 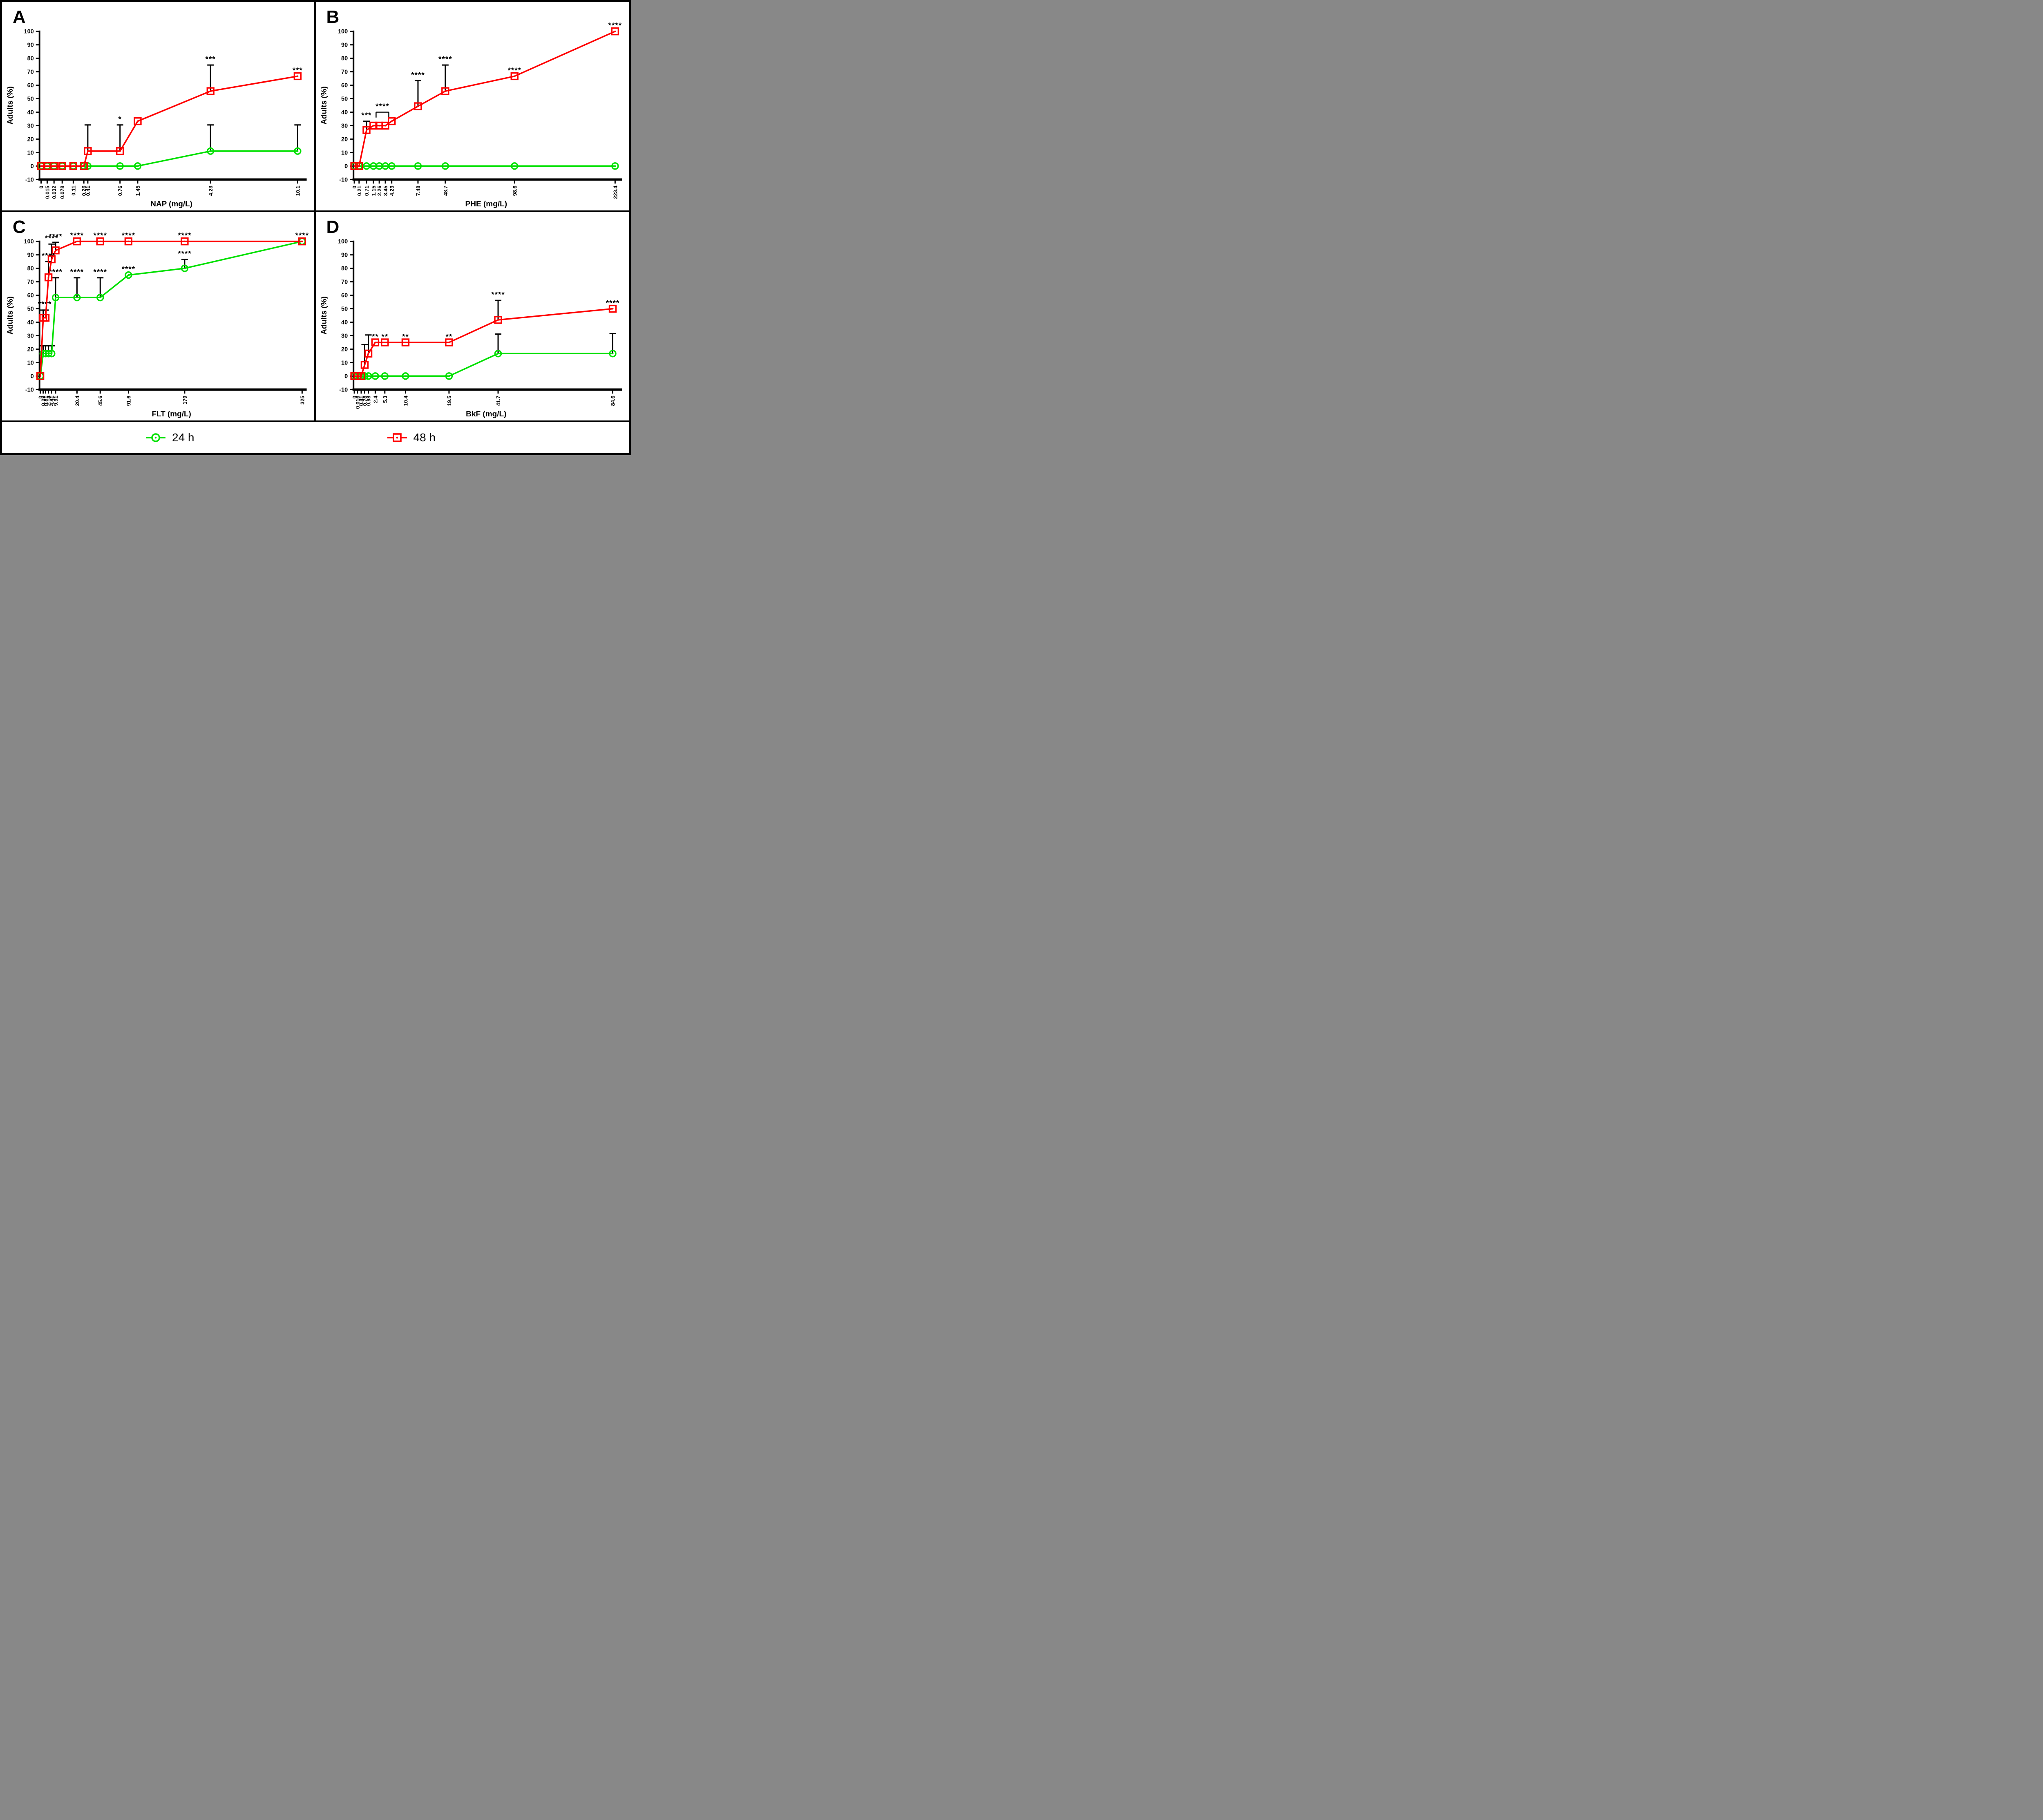 What do you see at coordinates (397, 437) in the screenshot?
I see `legend-marker-48h-square-icon` at bounding box center [397, 437].